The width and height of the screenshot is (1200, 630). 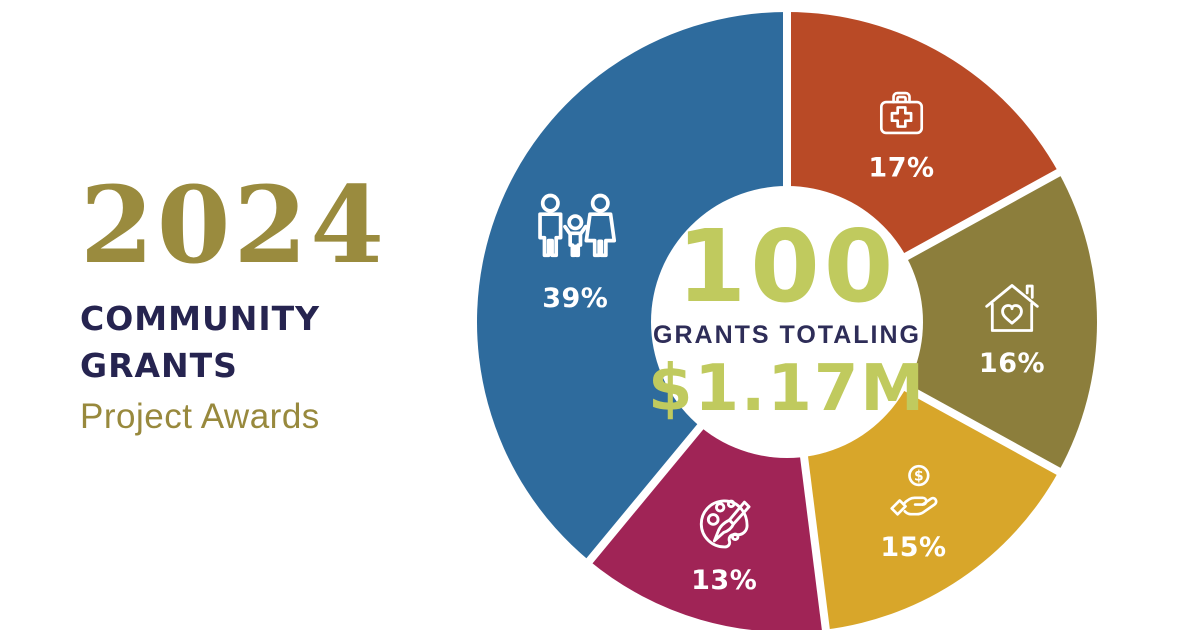 I want to click on donut-hole, so click(x=787, y=322).